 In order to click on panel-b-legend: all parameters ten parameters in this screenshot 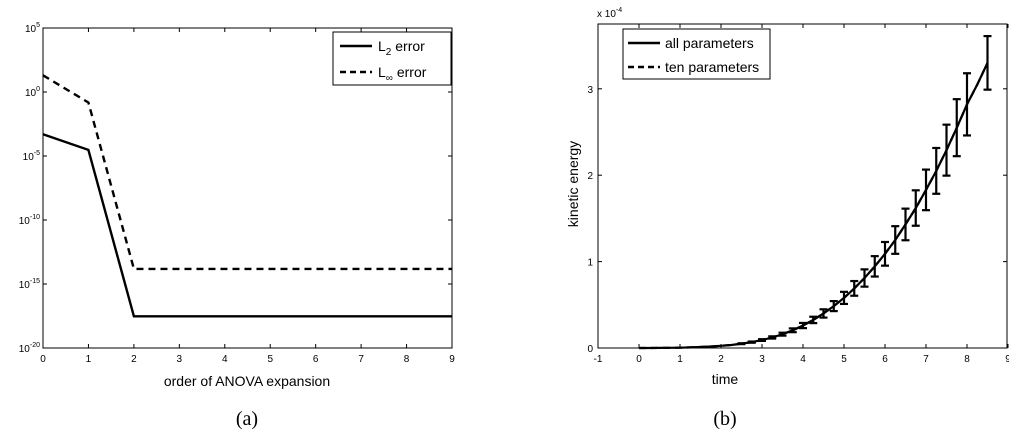, I will do `click(696, 54)`.